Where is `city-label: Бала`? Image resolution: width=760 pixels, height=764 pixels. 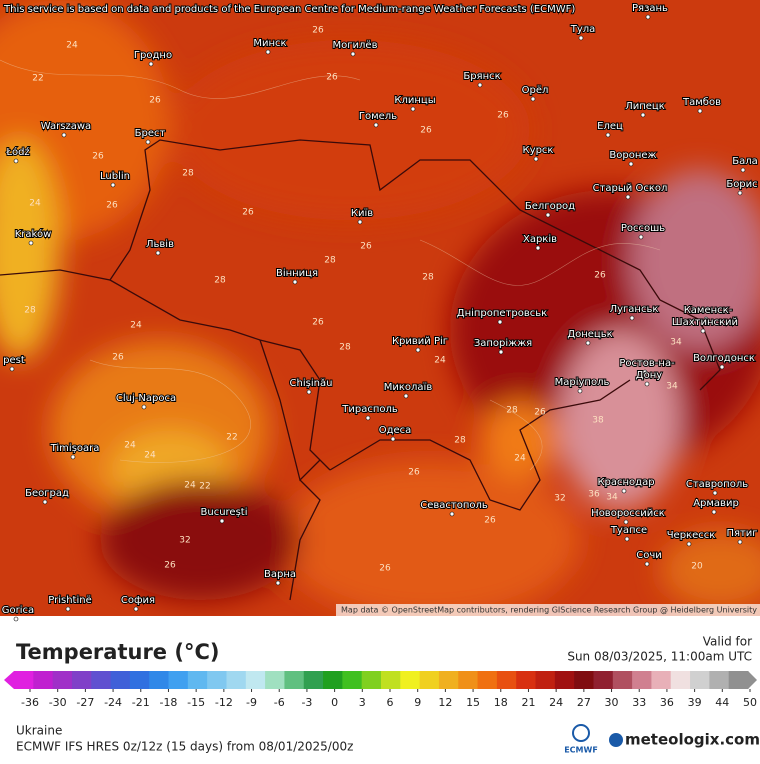 city-label: Бала is located at coordinates (745, 161).